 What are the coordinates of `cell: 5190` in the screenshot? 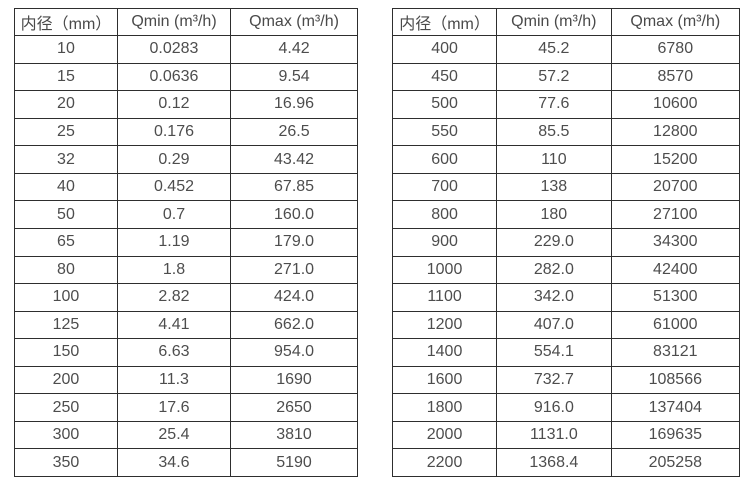 It's located at (294, 462).